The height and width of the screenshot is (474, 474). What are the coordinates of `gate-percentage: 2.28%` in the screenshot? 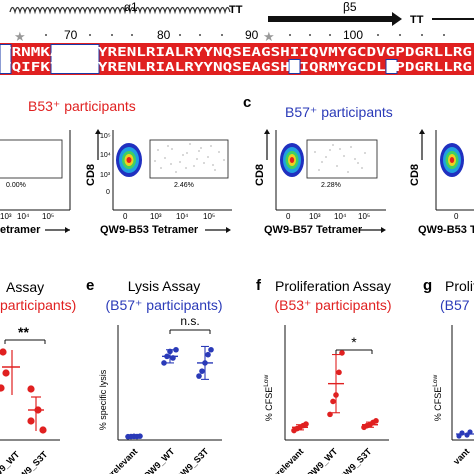 It's located at (331, 185).